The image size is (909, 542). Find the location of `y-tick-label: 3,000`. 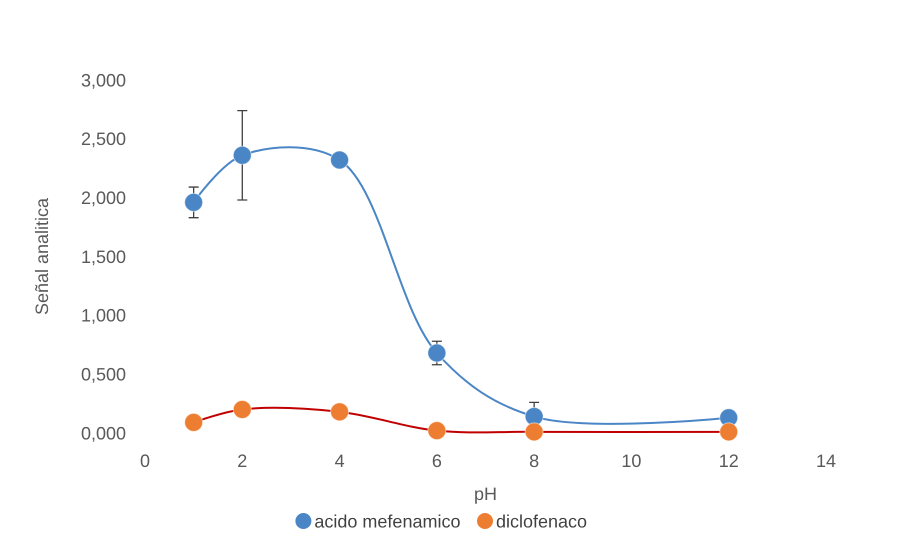

y-tick-label: 3,000 is located at coordinates (103, 80).